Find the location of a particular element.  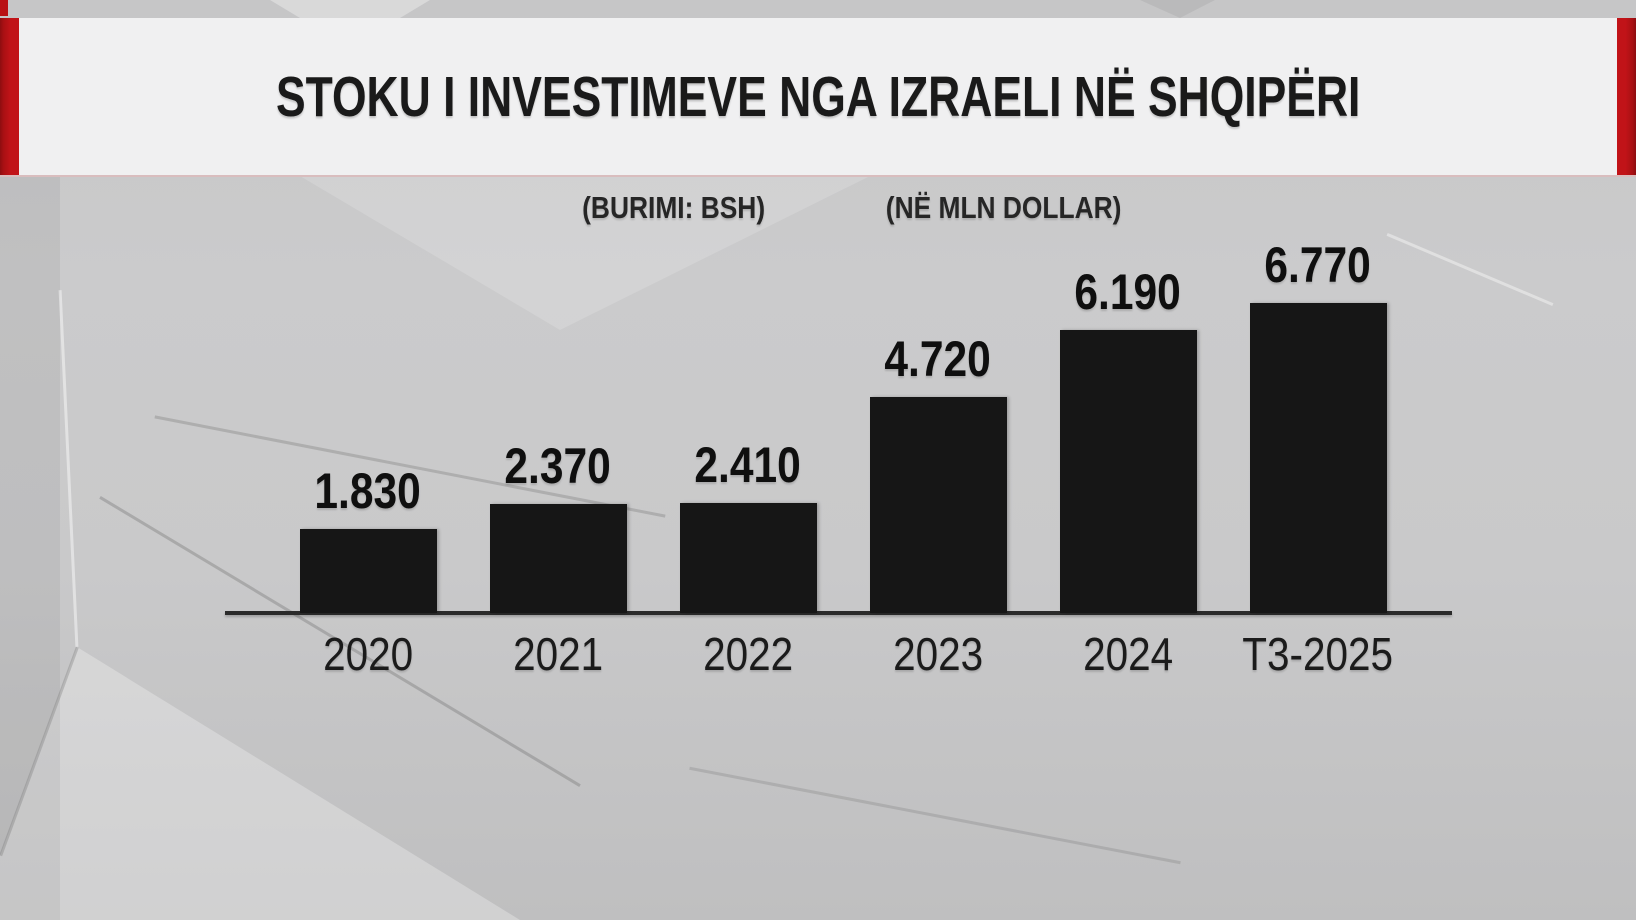

bar-2024 is located at coordinates (1128, 471).